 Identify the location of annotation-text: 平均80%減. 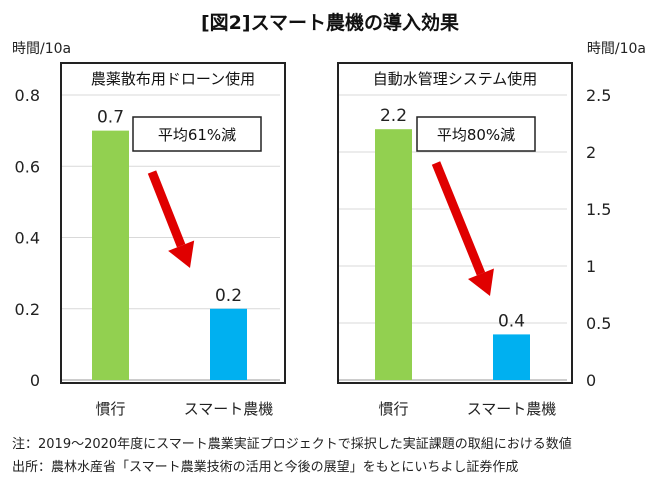
(476, 135).